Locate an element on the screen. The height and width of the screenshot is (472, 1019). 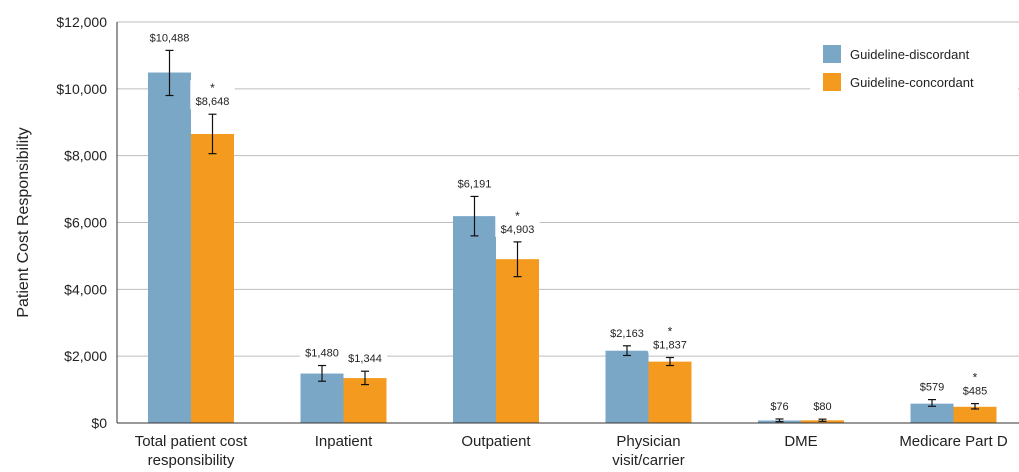
data-label: $579 is located at coordinates (932, 388).